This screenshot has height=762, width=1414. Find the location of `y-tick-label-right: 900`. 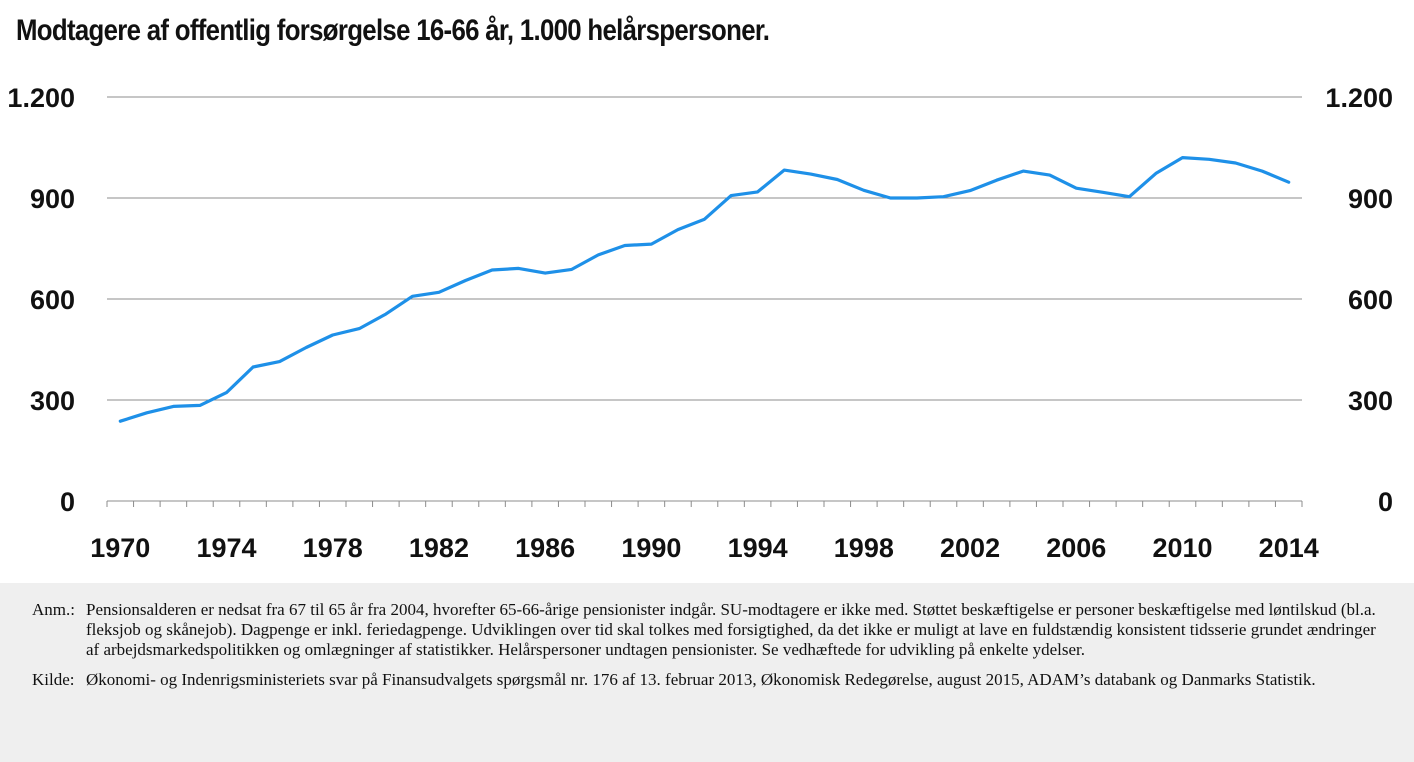

y-tick-label-right: 900 is located at coordinates (1370, 199).